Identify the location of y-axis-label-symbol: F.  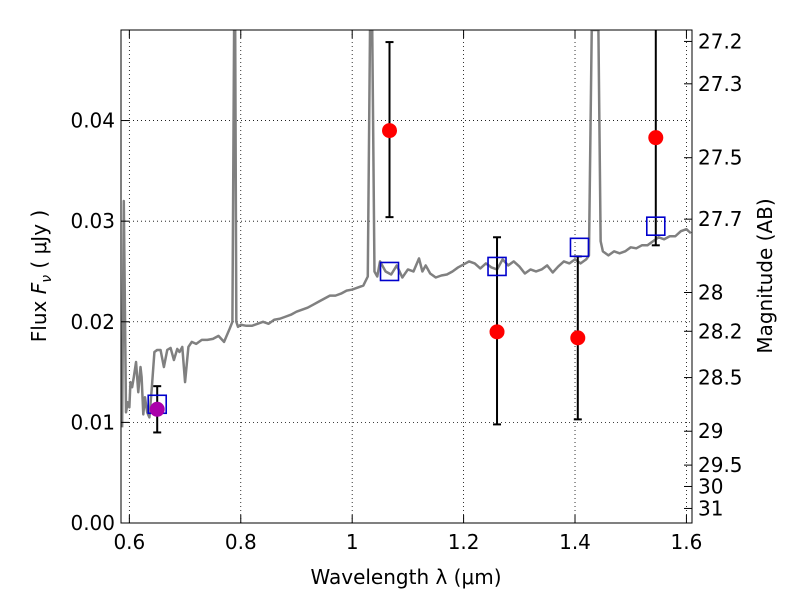
(39, 288).